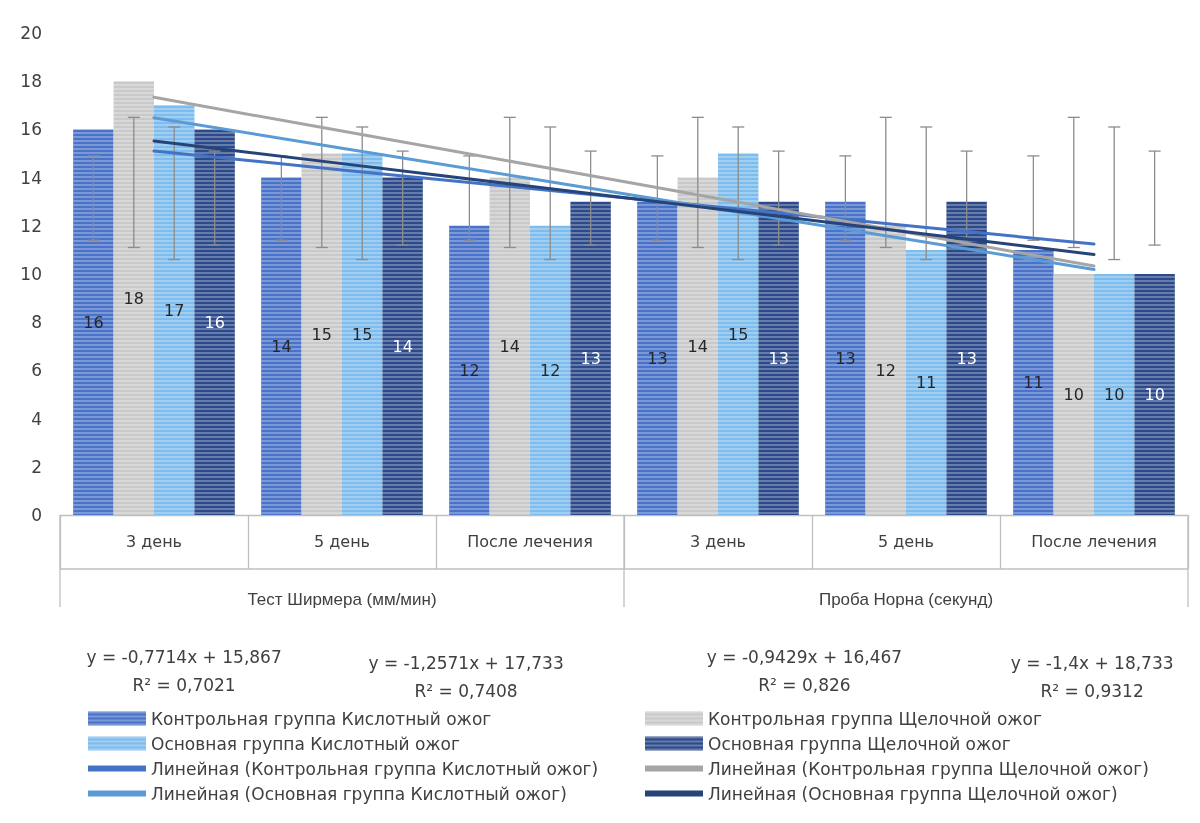  What do you see at coordinates (875, 718) in the screenshot?
I see `legend-label: Контрольная группа Щелочной ожог` at bounding box center [875, 718].